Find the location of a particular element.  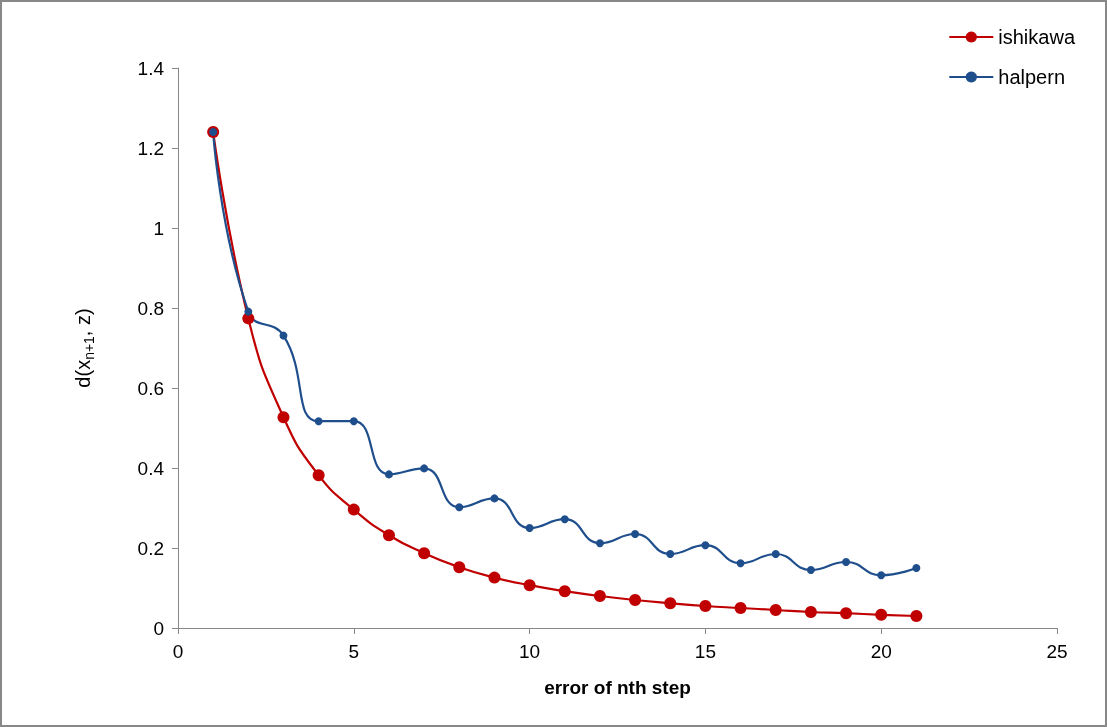

y-tick-label: 0.2 is located at coordinates (150, 548).